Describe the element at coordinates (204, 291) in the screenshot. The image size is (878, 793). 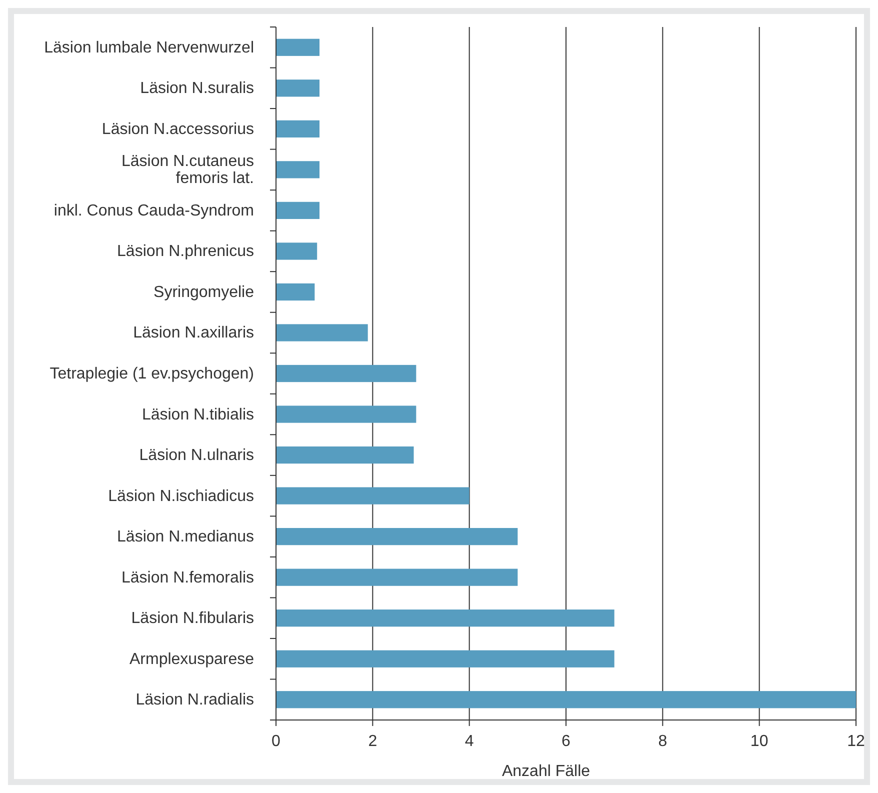
I see `y-tick-label: Syringomyelie` at that location.